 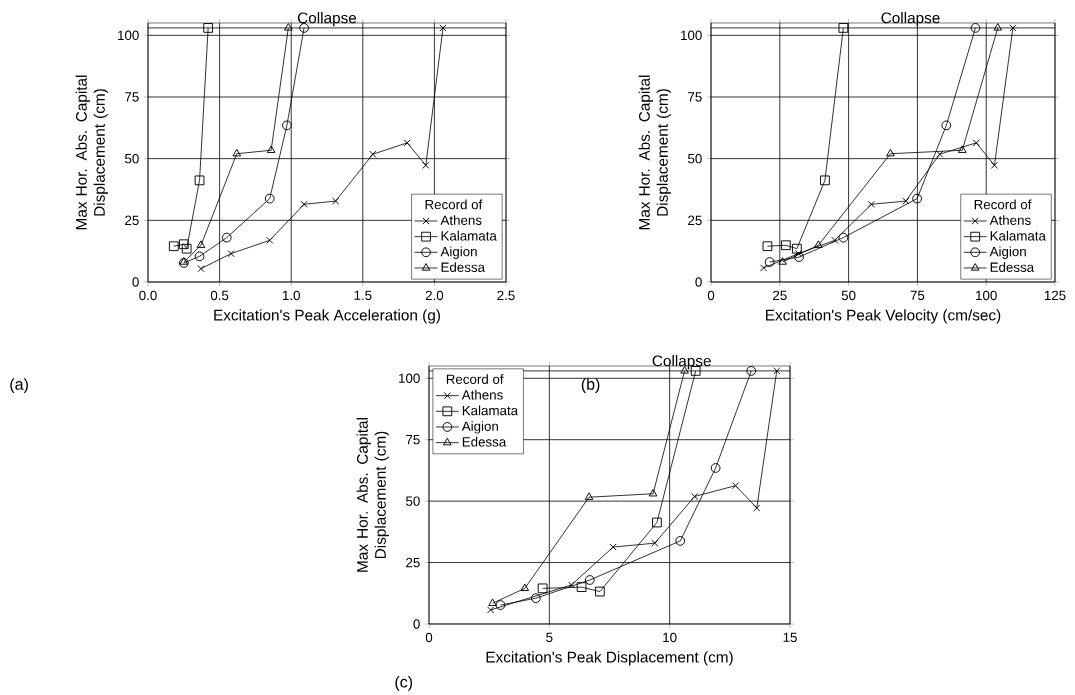 I want to click on x-tick-label: 25, so click(x=780, y=295).